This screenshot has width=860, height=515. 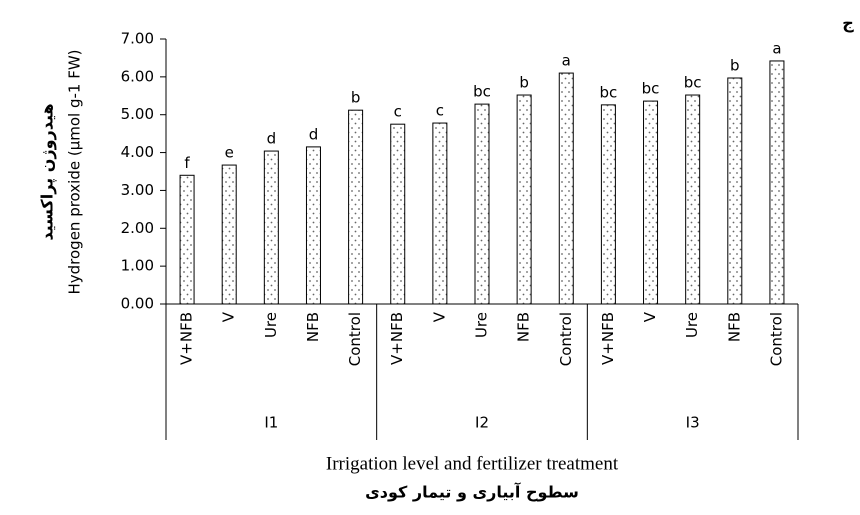 What do you see at coordinates (137, 114) in the screenshot?
I see `y-tick-label: 5.00` at bounding box center [137, 114].